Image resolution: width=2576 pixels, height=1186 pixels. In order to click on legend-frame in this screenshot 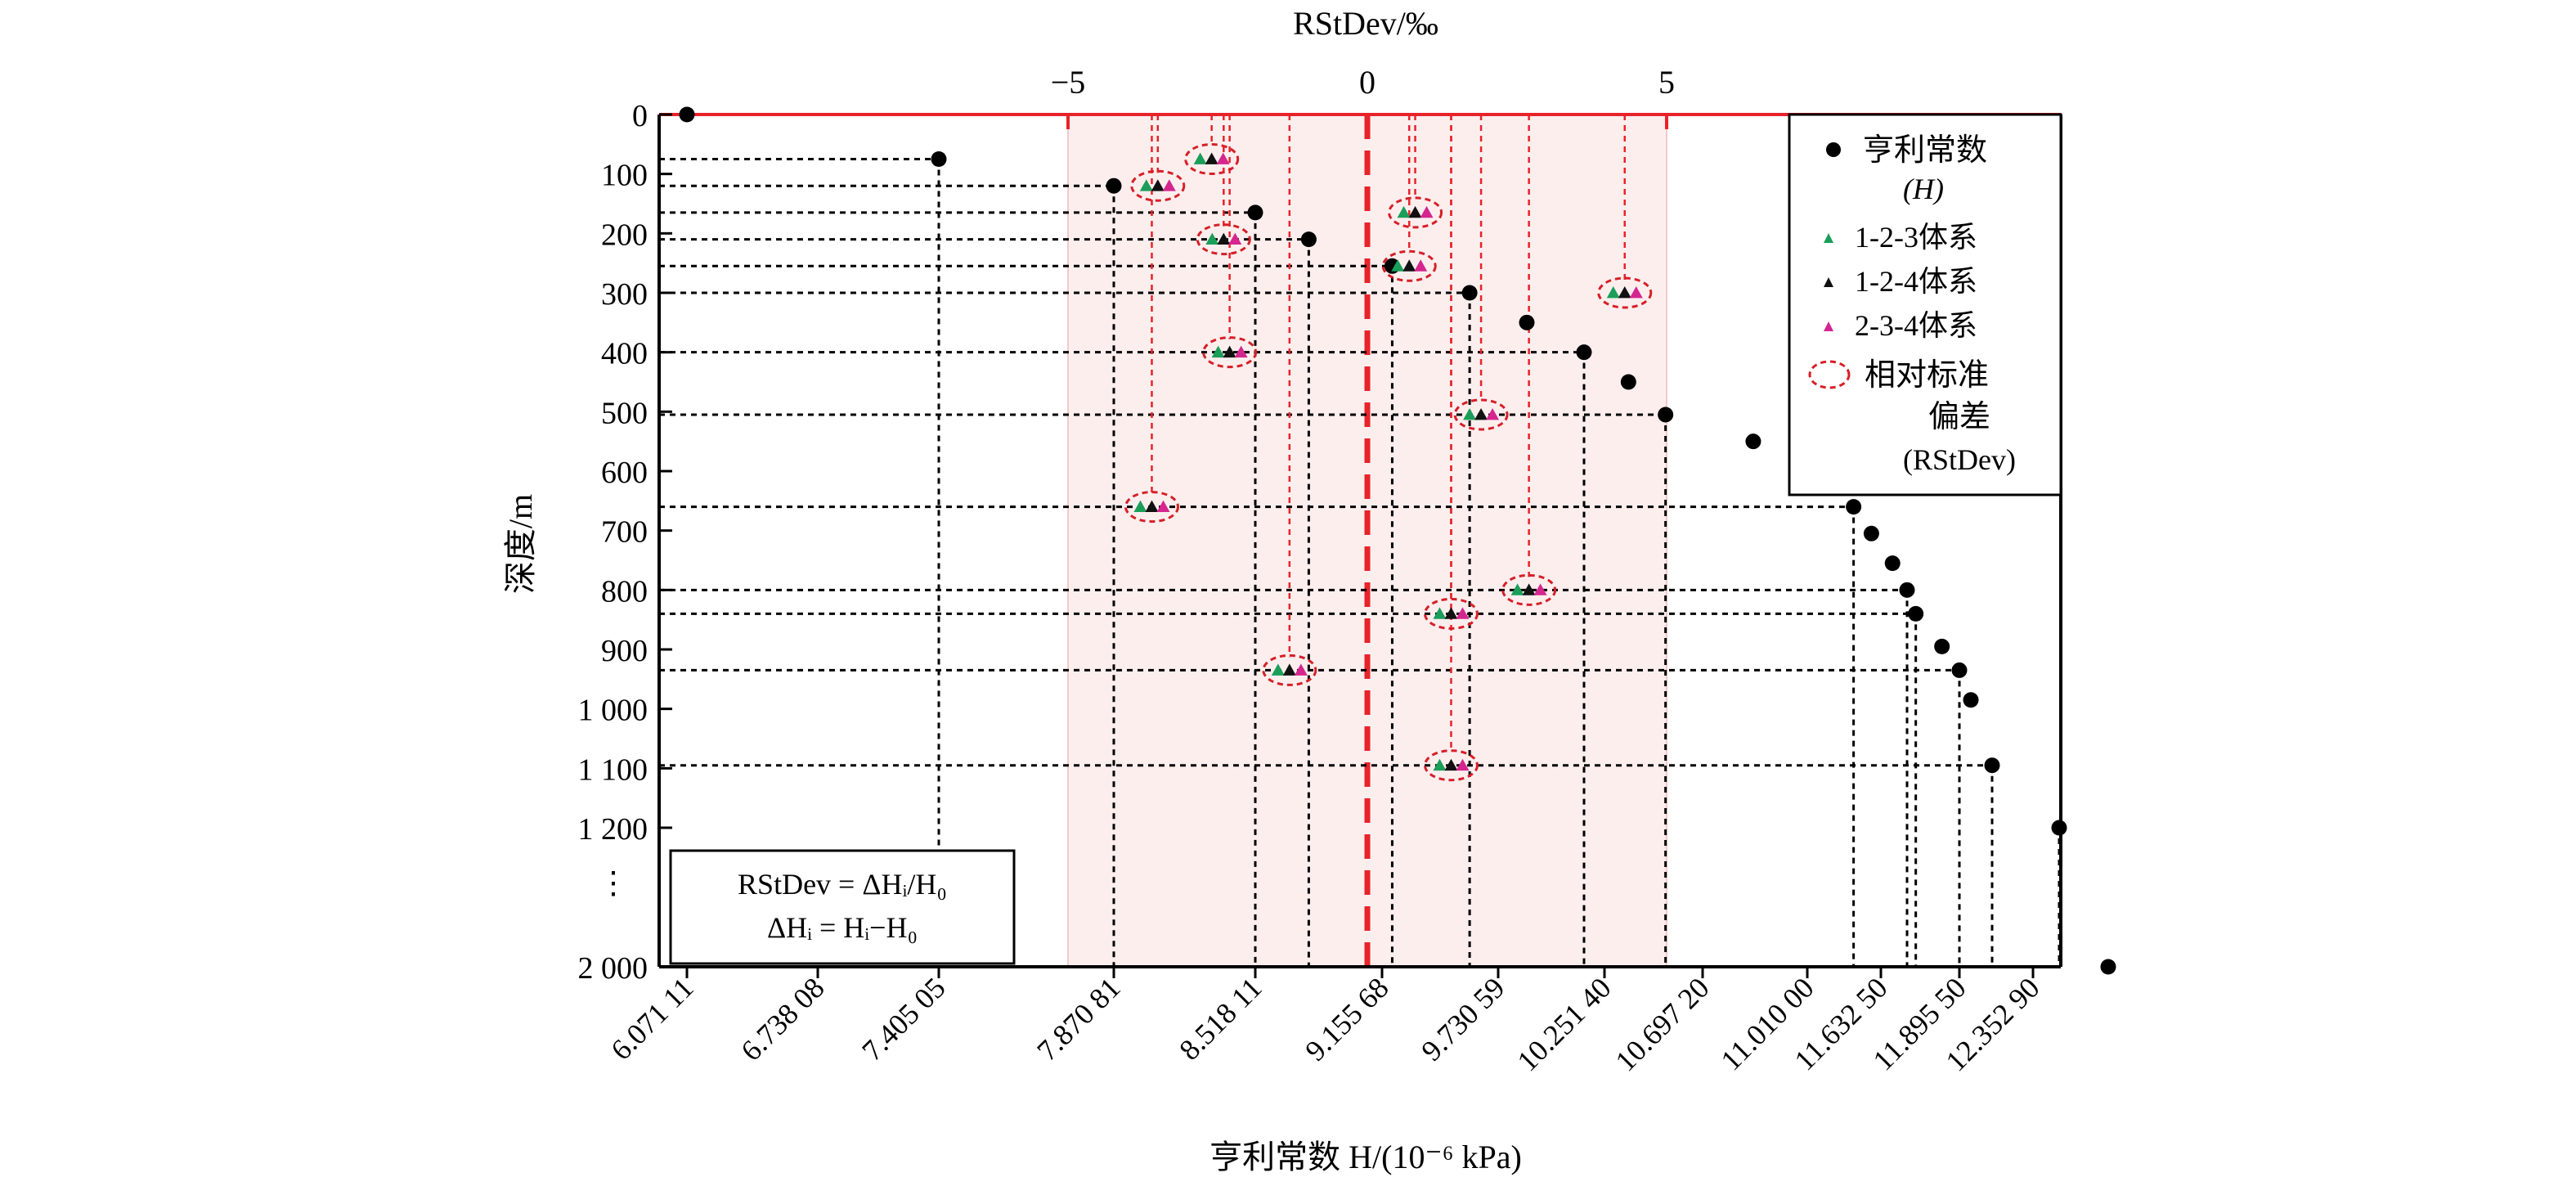, I will do `click(1925, 304)`.